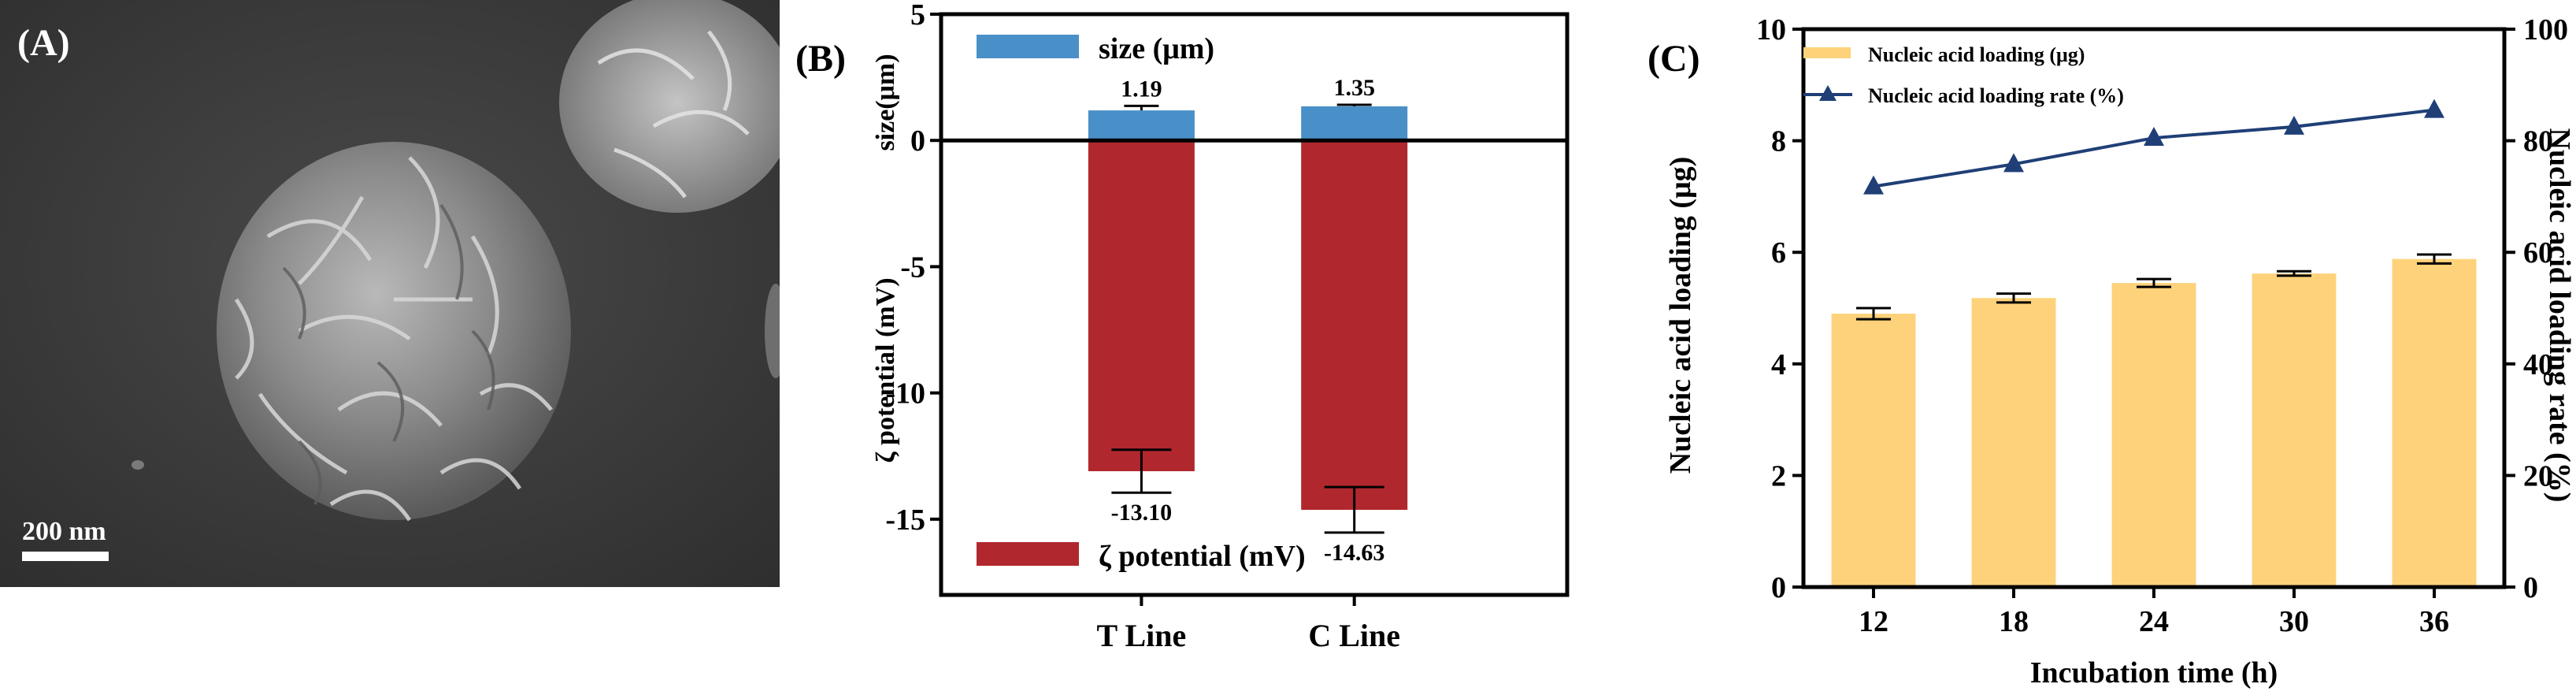 This screenshot has height=695, width=2576. Describe the element at coordinates (2014, 621) in the screenshot. I see `x-tick-label: 18` at that location.